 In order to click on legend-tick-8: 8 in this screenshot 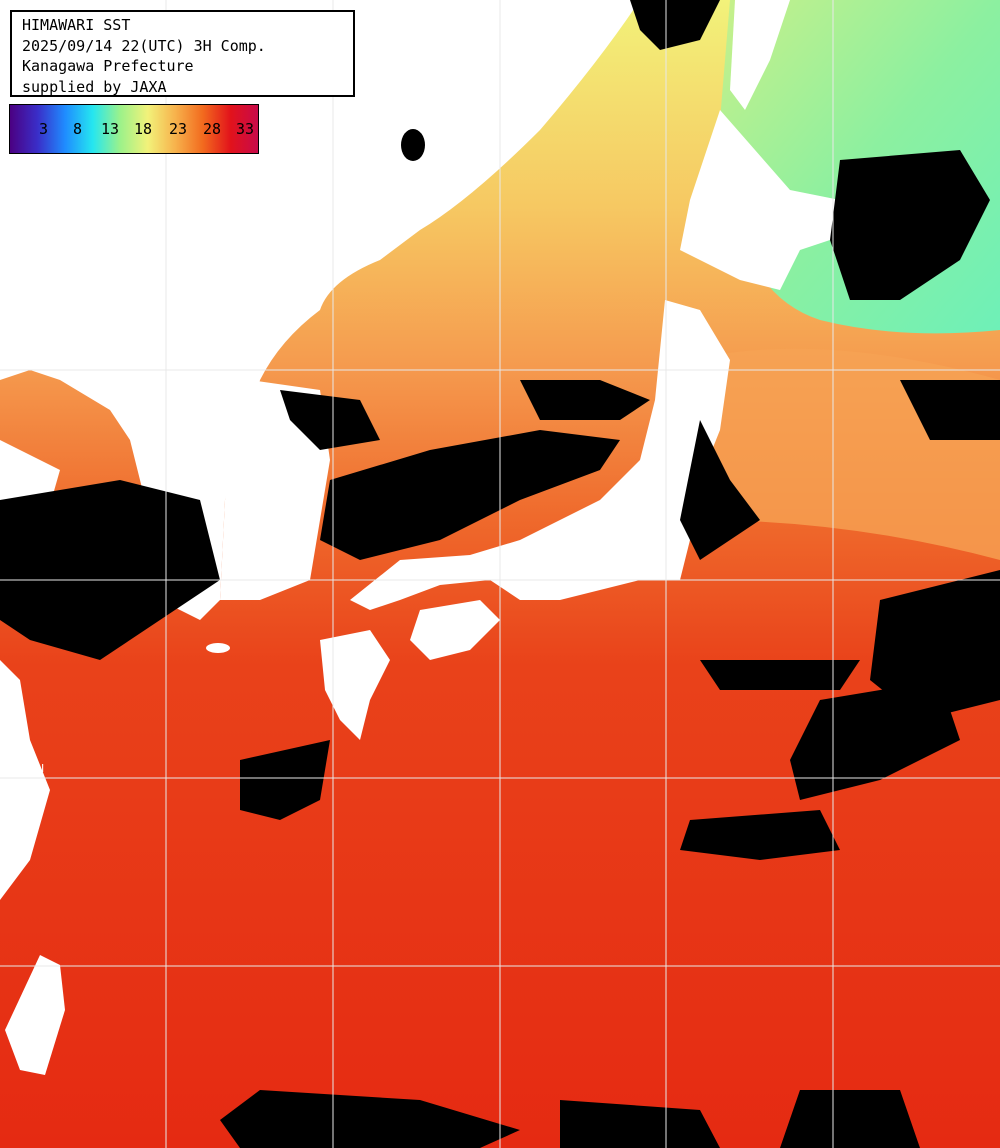, I will do `click(78, 129)`.